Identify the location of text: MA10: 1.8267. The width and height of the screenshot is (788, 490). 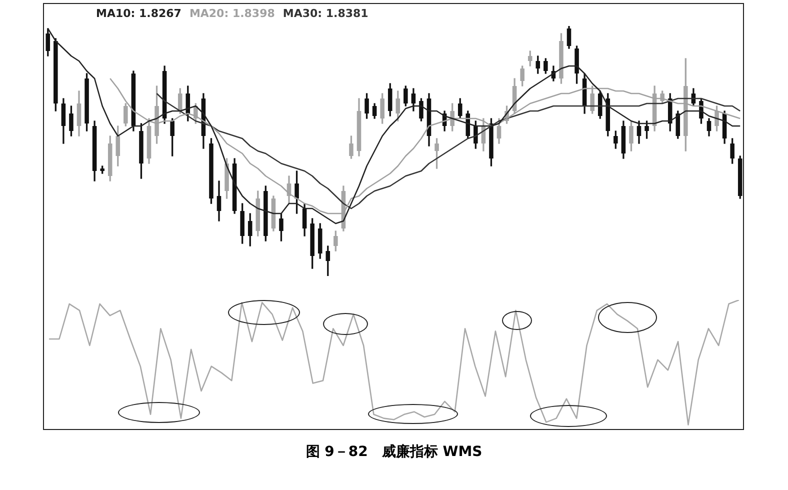
(139, 13).